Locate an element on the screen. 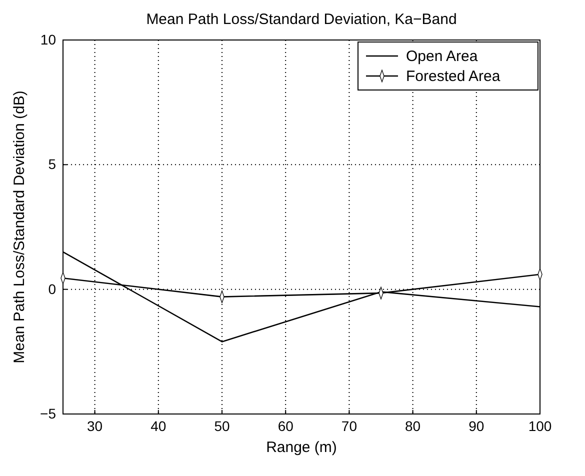 This screenshot has height=476, width=585. legend-label: Open Area is located at coordinates (442, 56).